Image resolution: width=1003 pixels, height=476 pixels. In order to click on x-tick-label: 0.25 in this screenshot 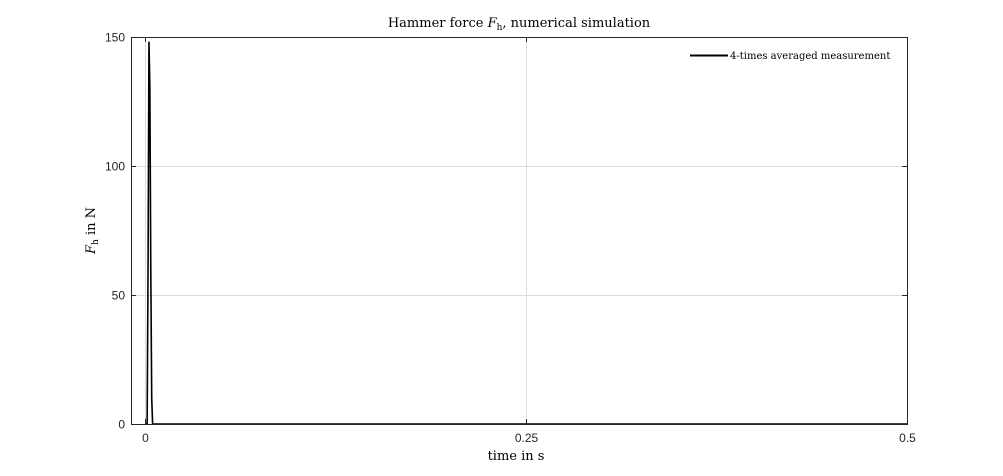, I will do `click(527, 438)`.